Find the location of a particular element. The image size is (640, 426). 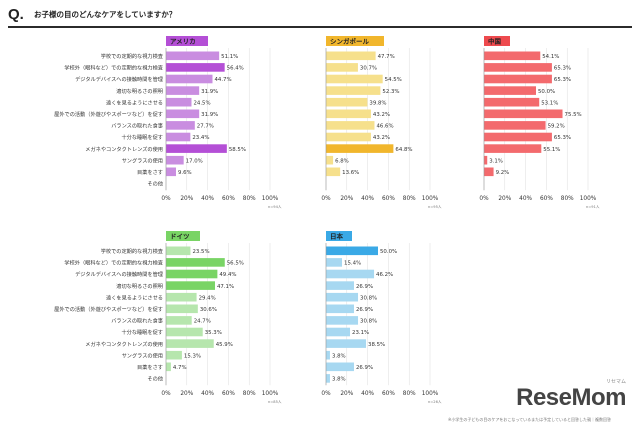

value-label: 3.8% is located at coordinates (339, 356).